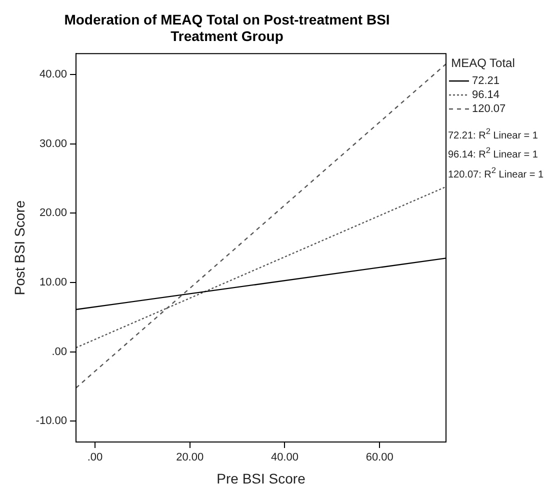 The image size is (552, 500). Describe the element at coordinates (493, 134) in the screenshot. I see `text: 72.21: R$^{2}$ Linear = 1` at that location.